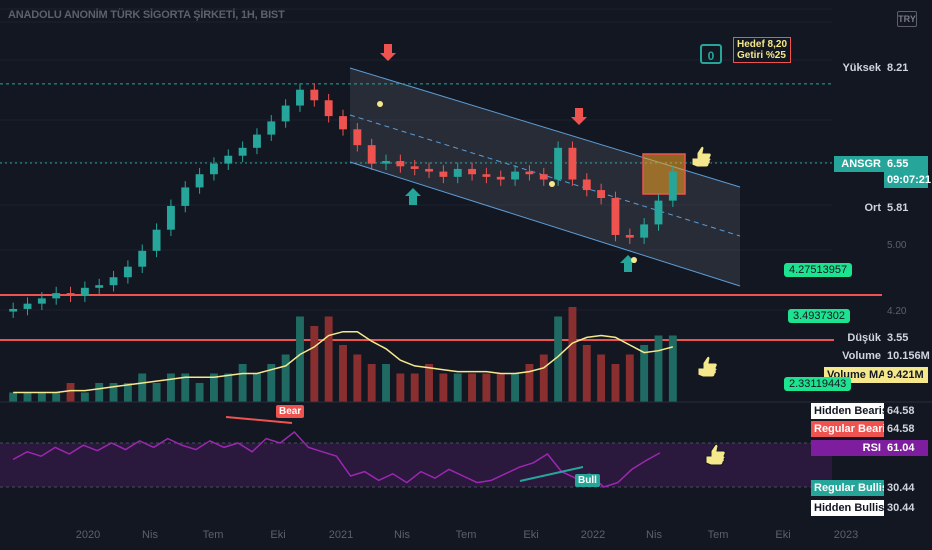  What do you see at coordinates (278, 535) in the screenshot?
I see `x-tick-3: Eki` at bounding box center [278, 535].